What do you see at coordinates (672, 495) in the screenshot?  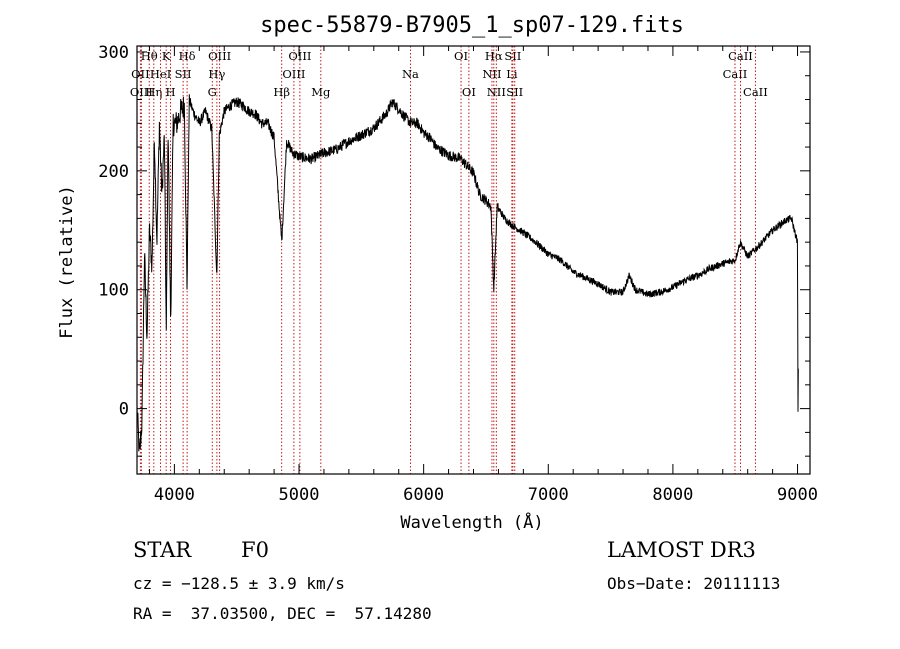 I see `x-tick-label: 8000` at bounding box center [672, 495].